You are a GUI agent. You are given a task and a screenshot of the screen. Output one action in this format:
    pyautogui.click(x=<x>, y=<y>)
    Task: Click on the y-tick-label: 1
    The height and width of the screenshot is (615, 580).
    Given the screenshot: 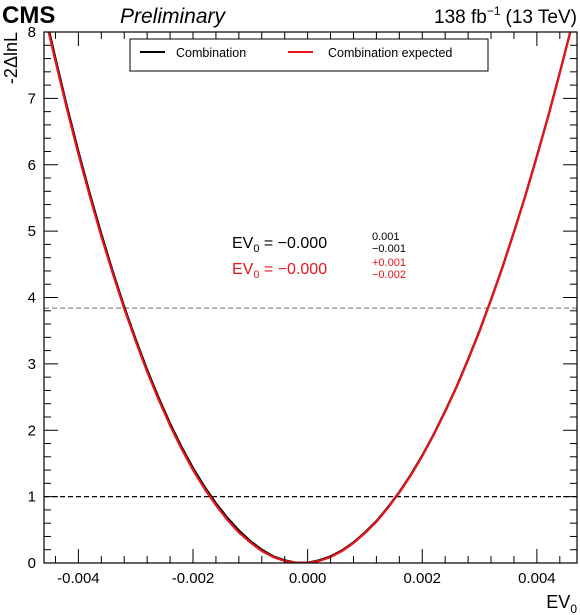 What is the action you would take?
    pyautogui.click(x=32, y=497)
    